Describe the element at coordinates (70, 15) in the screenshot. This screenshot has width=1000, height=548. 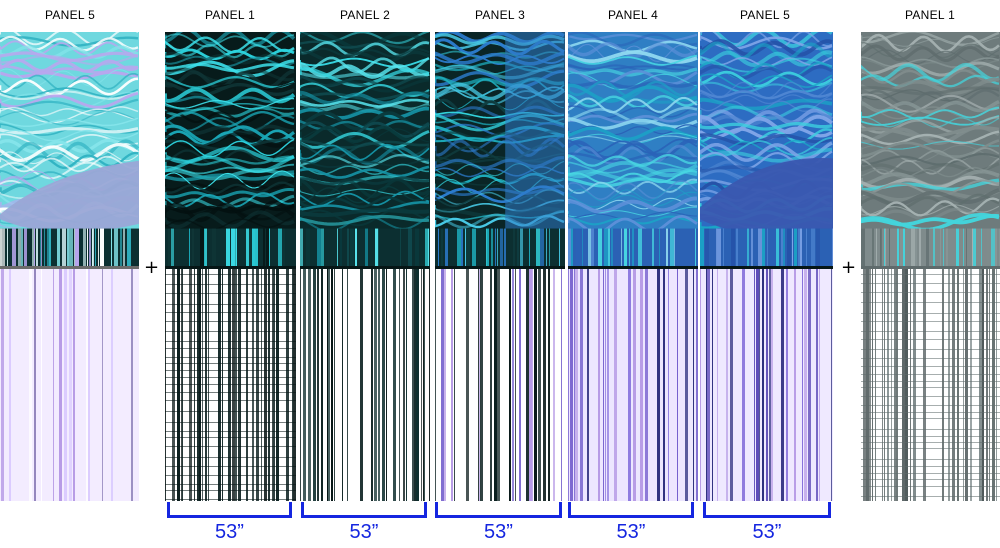
I see `panel-label-left-partial: PANEL 5` at that location.